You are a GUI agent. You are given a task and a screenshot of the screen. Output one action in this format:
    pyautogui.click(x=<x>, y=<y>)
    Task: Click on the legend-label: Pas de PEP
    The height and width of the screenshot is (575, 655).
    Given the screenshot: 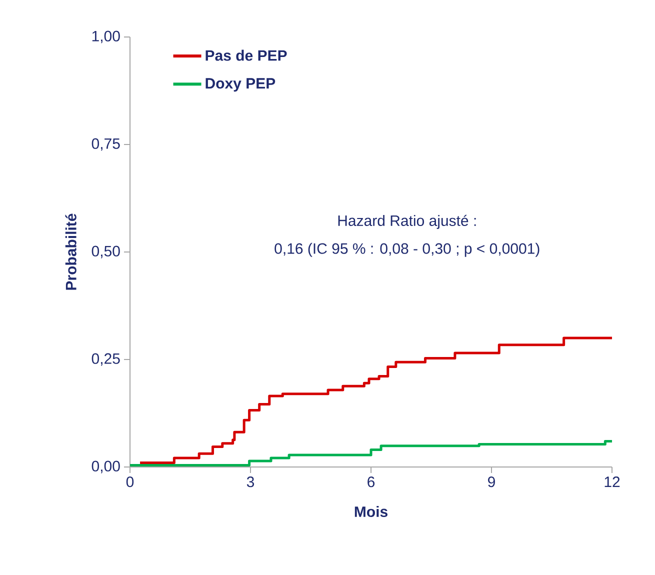 What is the action you would take?
    pyautogui.click(x=246, y=55)
    